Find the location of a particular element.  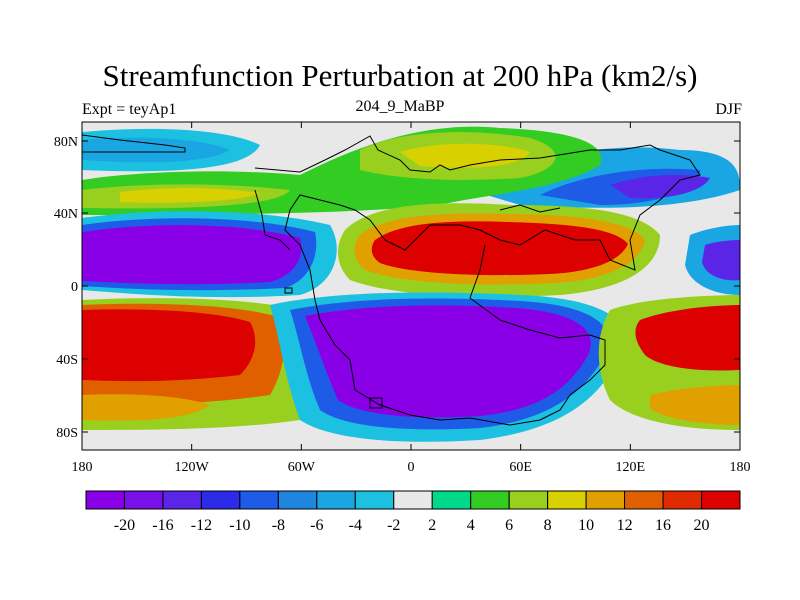

east-south-positive-core is located at coordinates (687, 338).